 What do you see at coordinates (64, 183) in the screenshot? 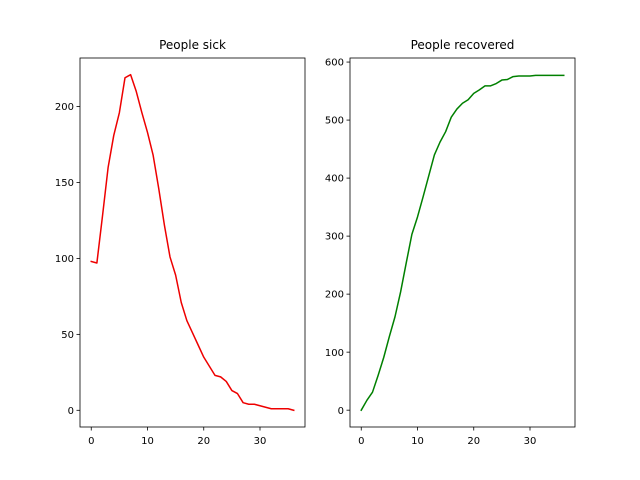
I see `y-tick-label: 150` at bounding box center [64, 183].